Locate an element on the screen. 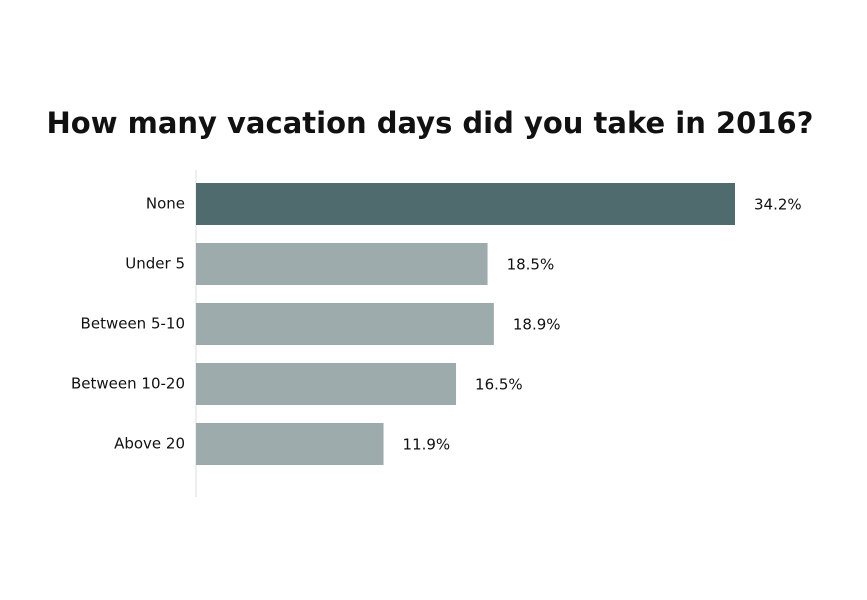 This screenshot has width=867, height=600. category-label: Under 5 is located at coordinates (155, 264).